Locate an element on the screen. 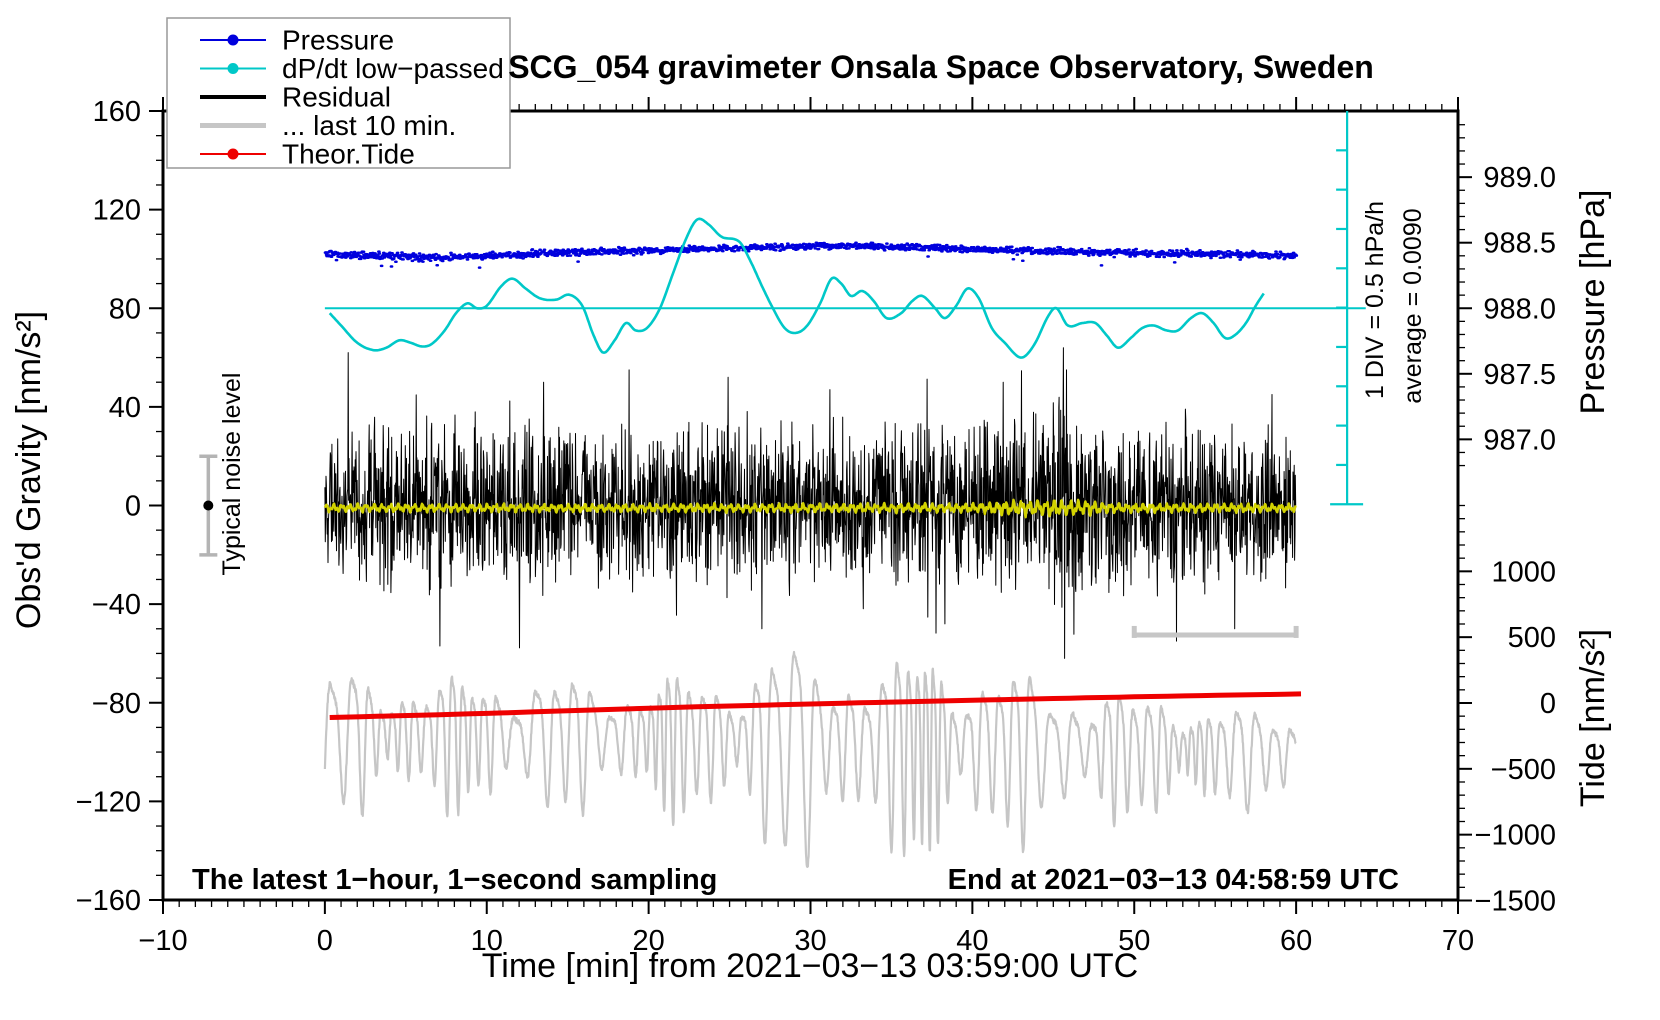 The height and width of the screenshot is (1020, 1660). y-tick-label-pressure: 988.0 is located at coordinates (1519, 309).